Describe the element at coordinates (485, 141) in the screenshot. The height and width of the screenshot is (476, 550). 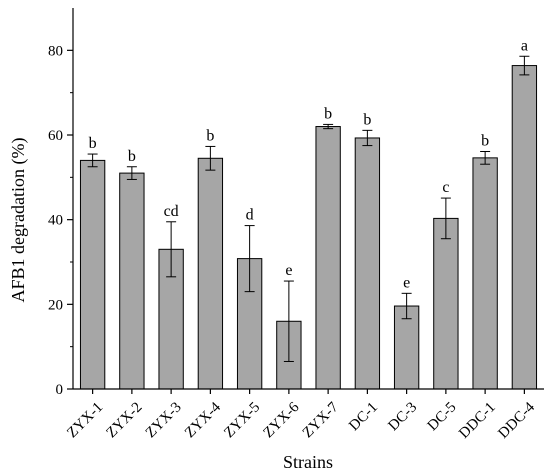
I see `significance-label-ddc-1: b` at that location.